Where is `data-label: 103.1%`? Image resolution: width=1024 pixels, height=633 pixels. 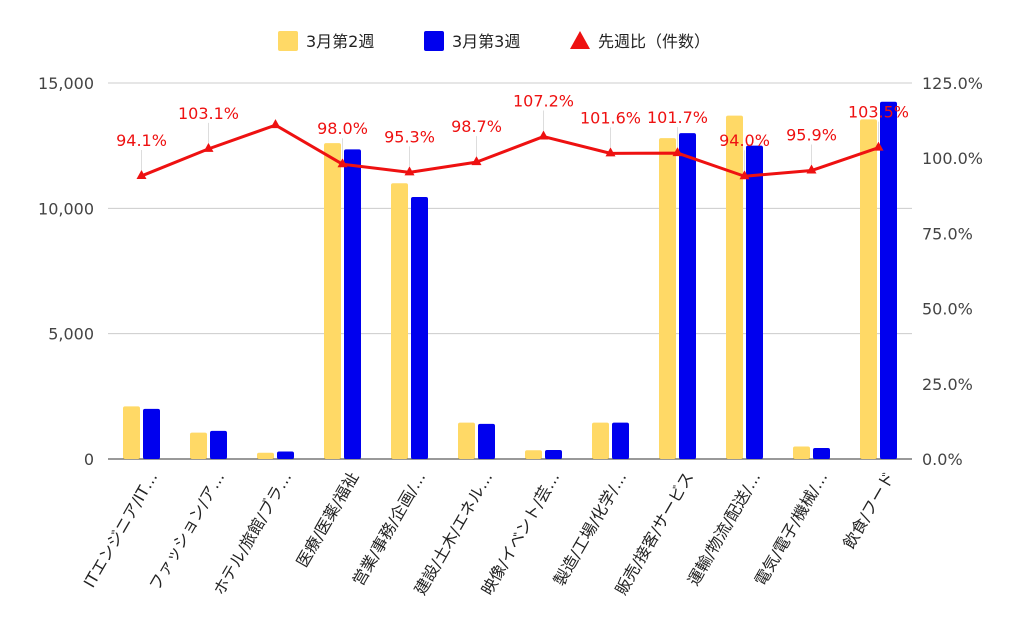 data-label: 103.1% is located at coordinates (208, 113).